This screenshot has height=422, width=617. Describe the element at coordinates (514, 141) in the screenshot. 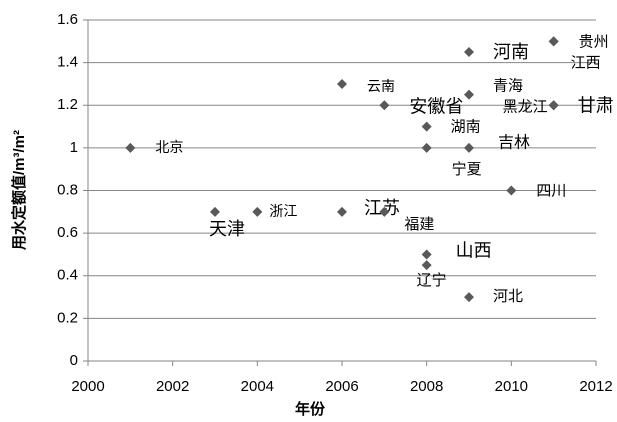

I see `point-label: 吉林` at that location.